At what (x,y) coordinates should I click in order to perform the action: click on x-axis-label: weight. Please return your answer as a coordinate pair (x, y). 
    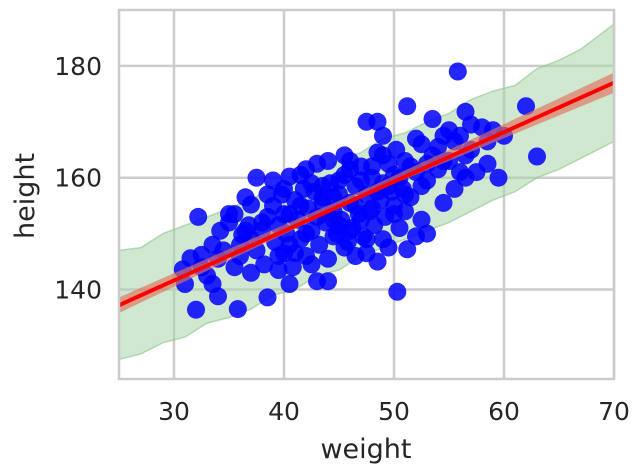
    Looking at the image, I should click on (365, 449).